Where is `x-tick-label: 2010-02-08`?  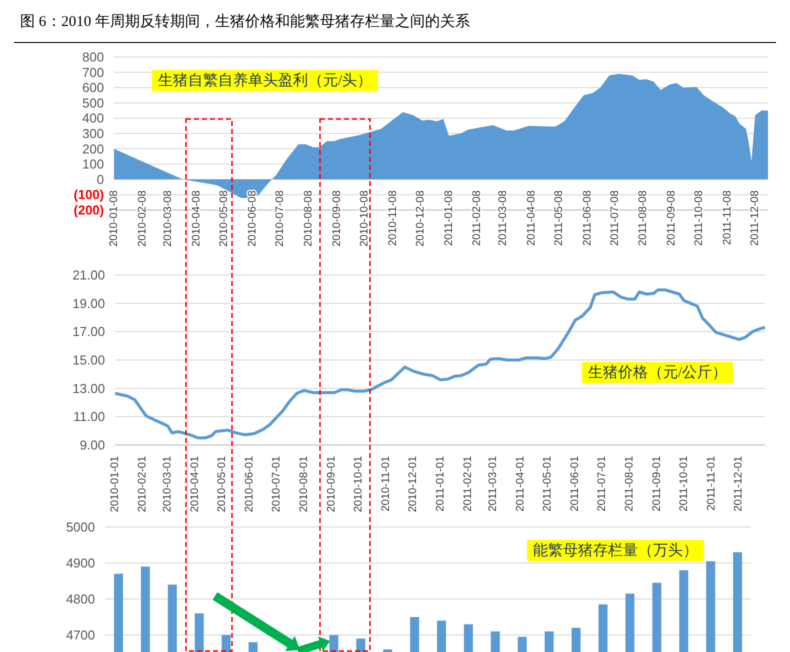 x-tick-label: 2010-02-08 is located at coordinates (142, 218).